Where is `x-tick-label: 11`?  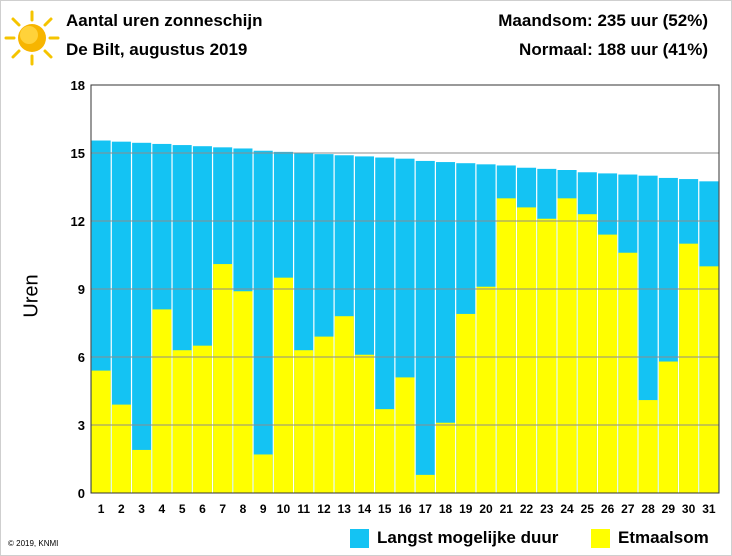 x-tick-label: 11 is located at coordinates (303, 509).